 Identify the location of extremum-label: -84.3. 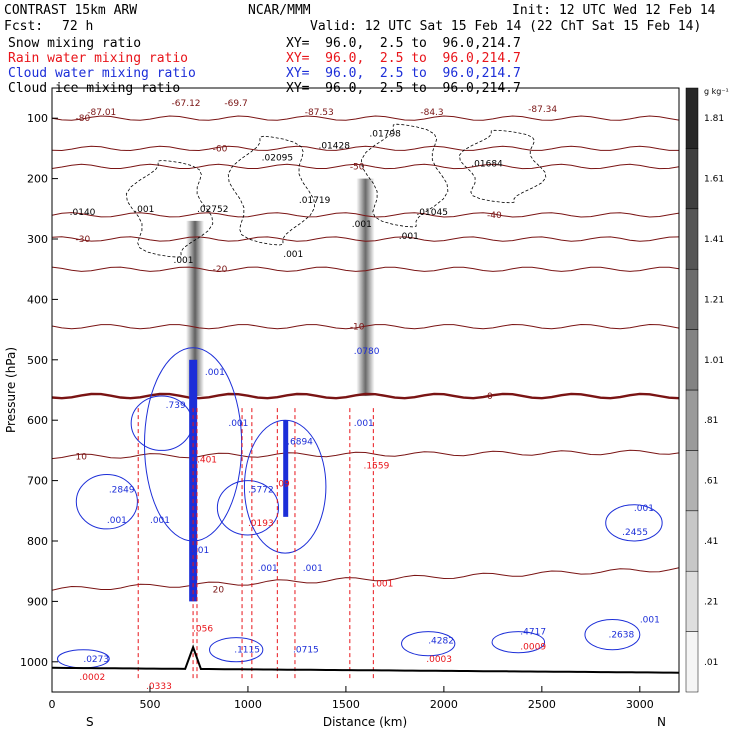
(431, 113).